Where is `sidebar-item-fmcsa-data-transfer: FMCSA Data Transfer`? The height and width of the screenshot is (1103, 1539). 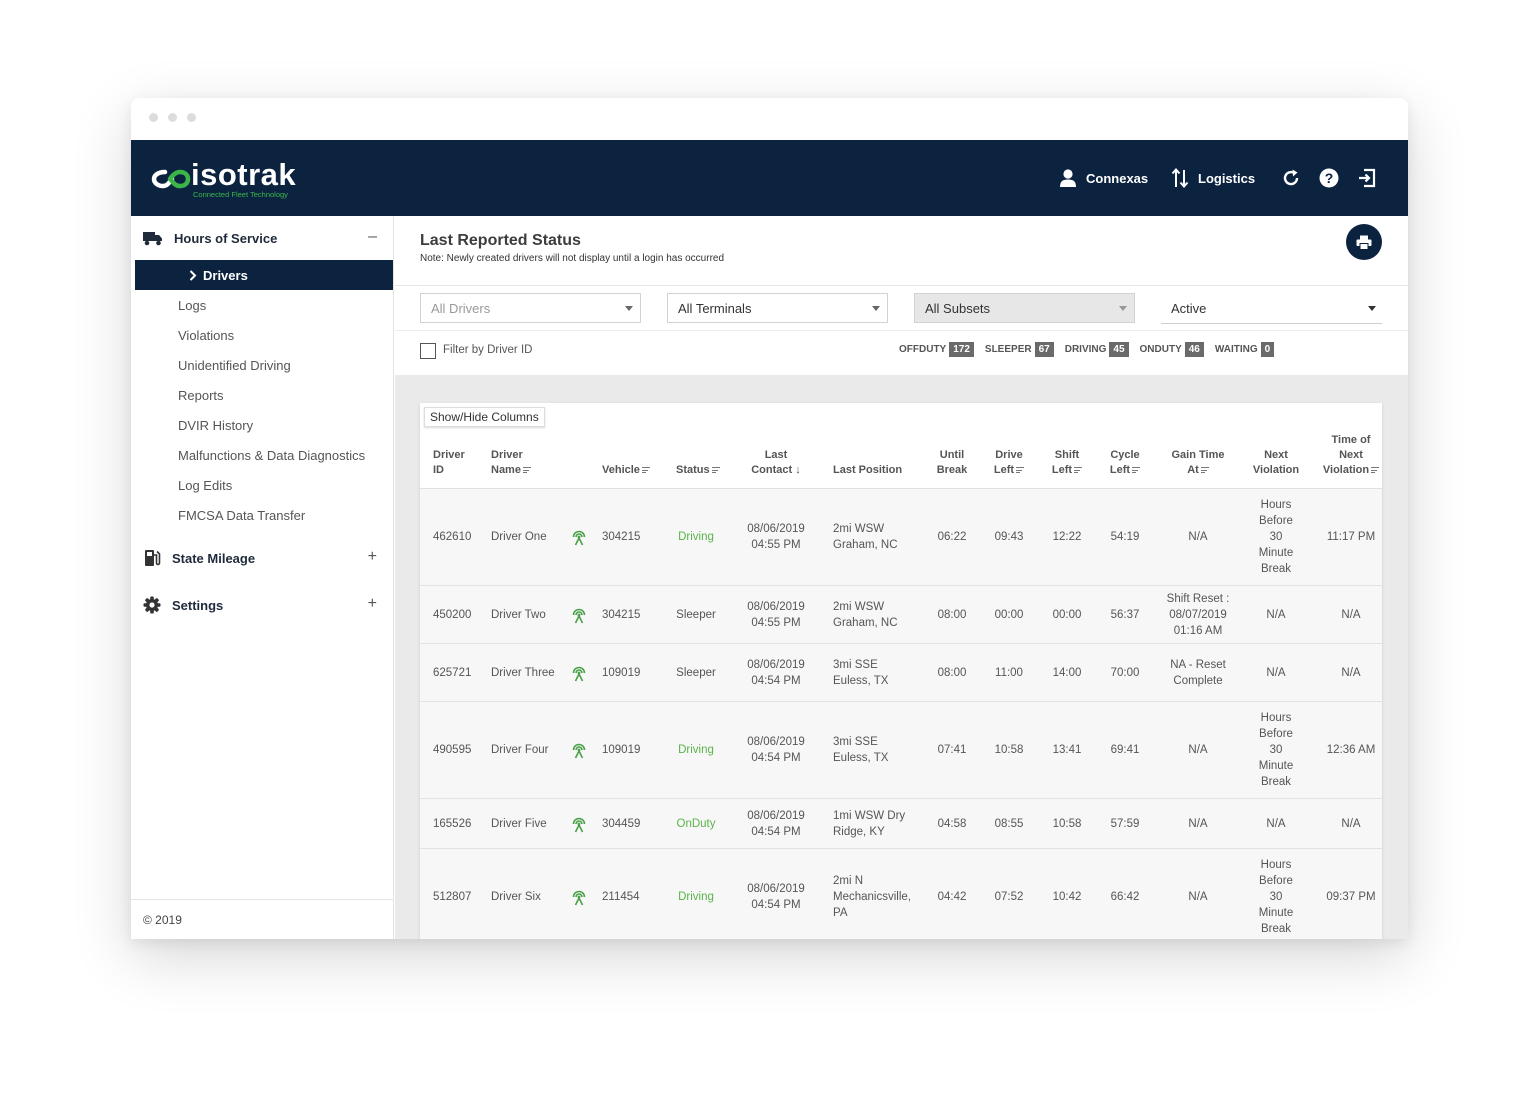
sidebar-item-fmcsa-data-transfer: FMCSA Data Transfer is located at coordinates (242, 515).